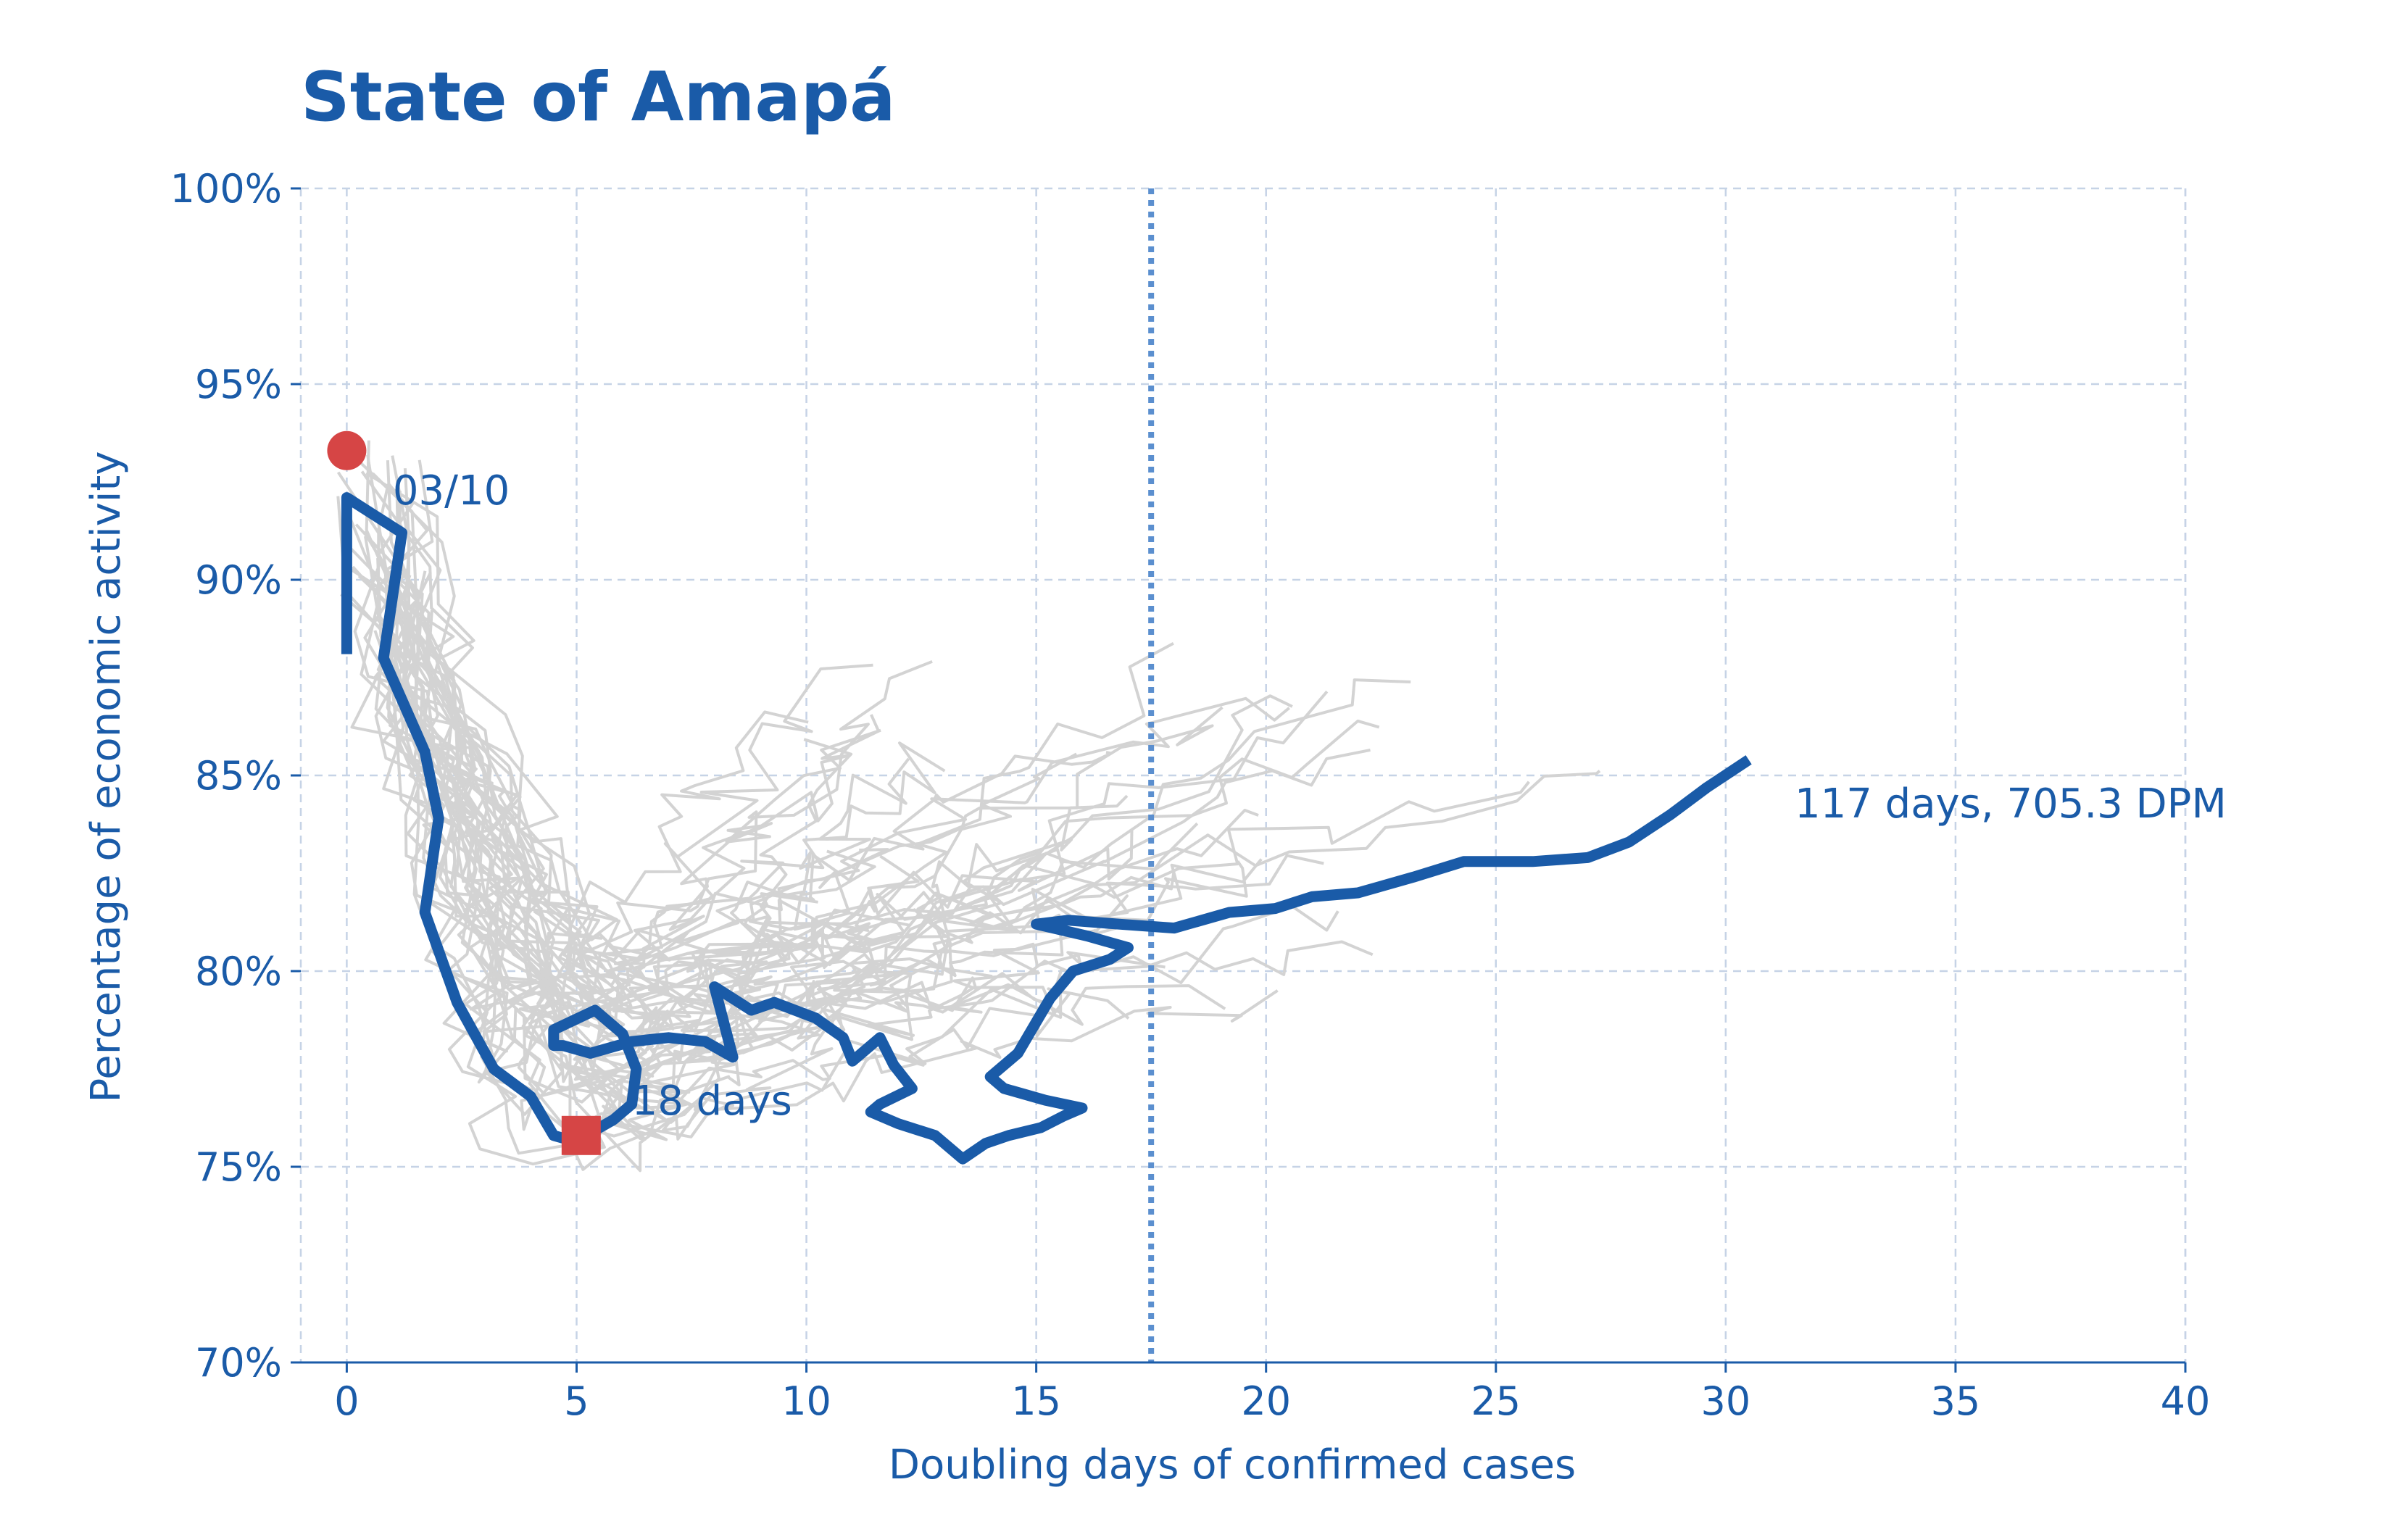 This screenshot has width=2397, height=1540. What do you see at coordinates (1496, 1401) in the screenshot?
I see `x-tick-label: 25` at bounding box center [1496, 1401].